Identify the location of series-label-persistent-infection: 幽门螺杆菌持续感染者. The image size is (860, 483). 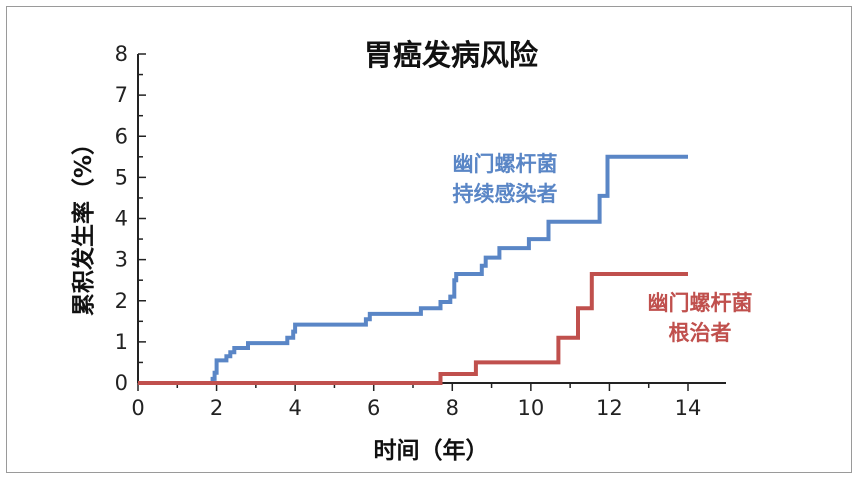
(505, 179).